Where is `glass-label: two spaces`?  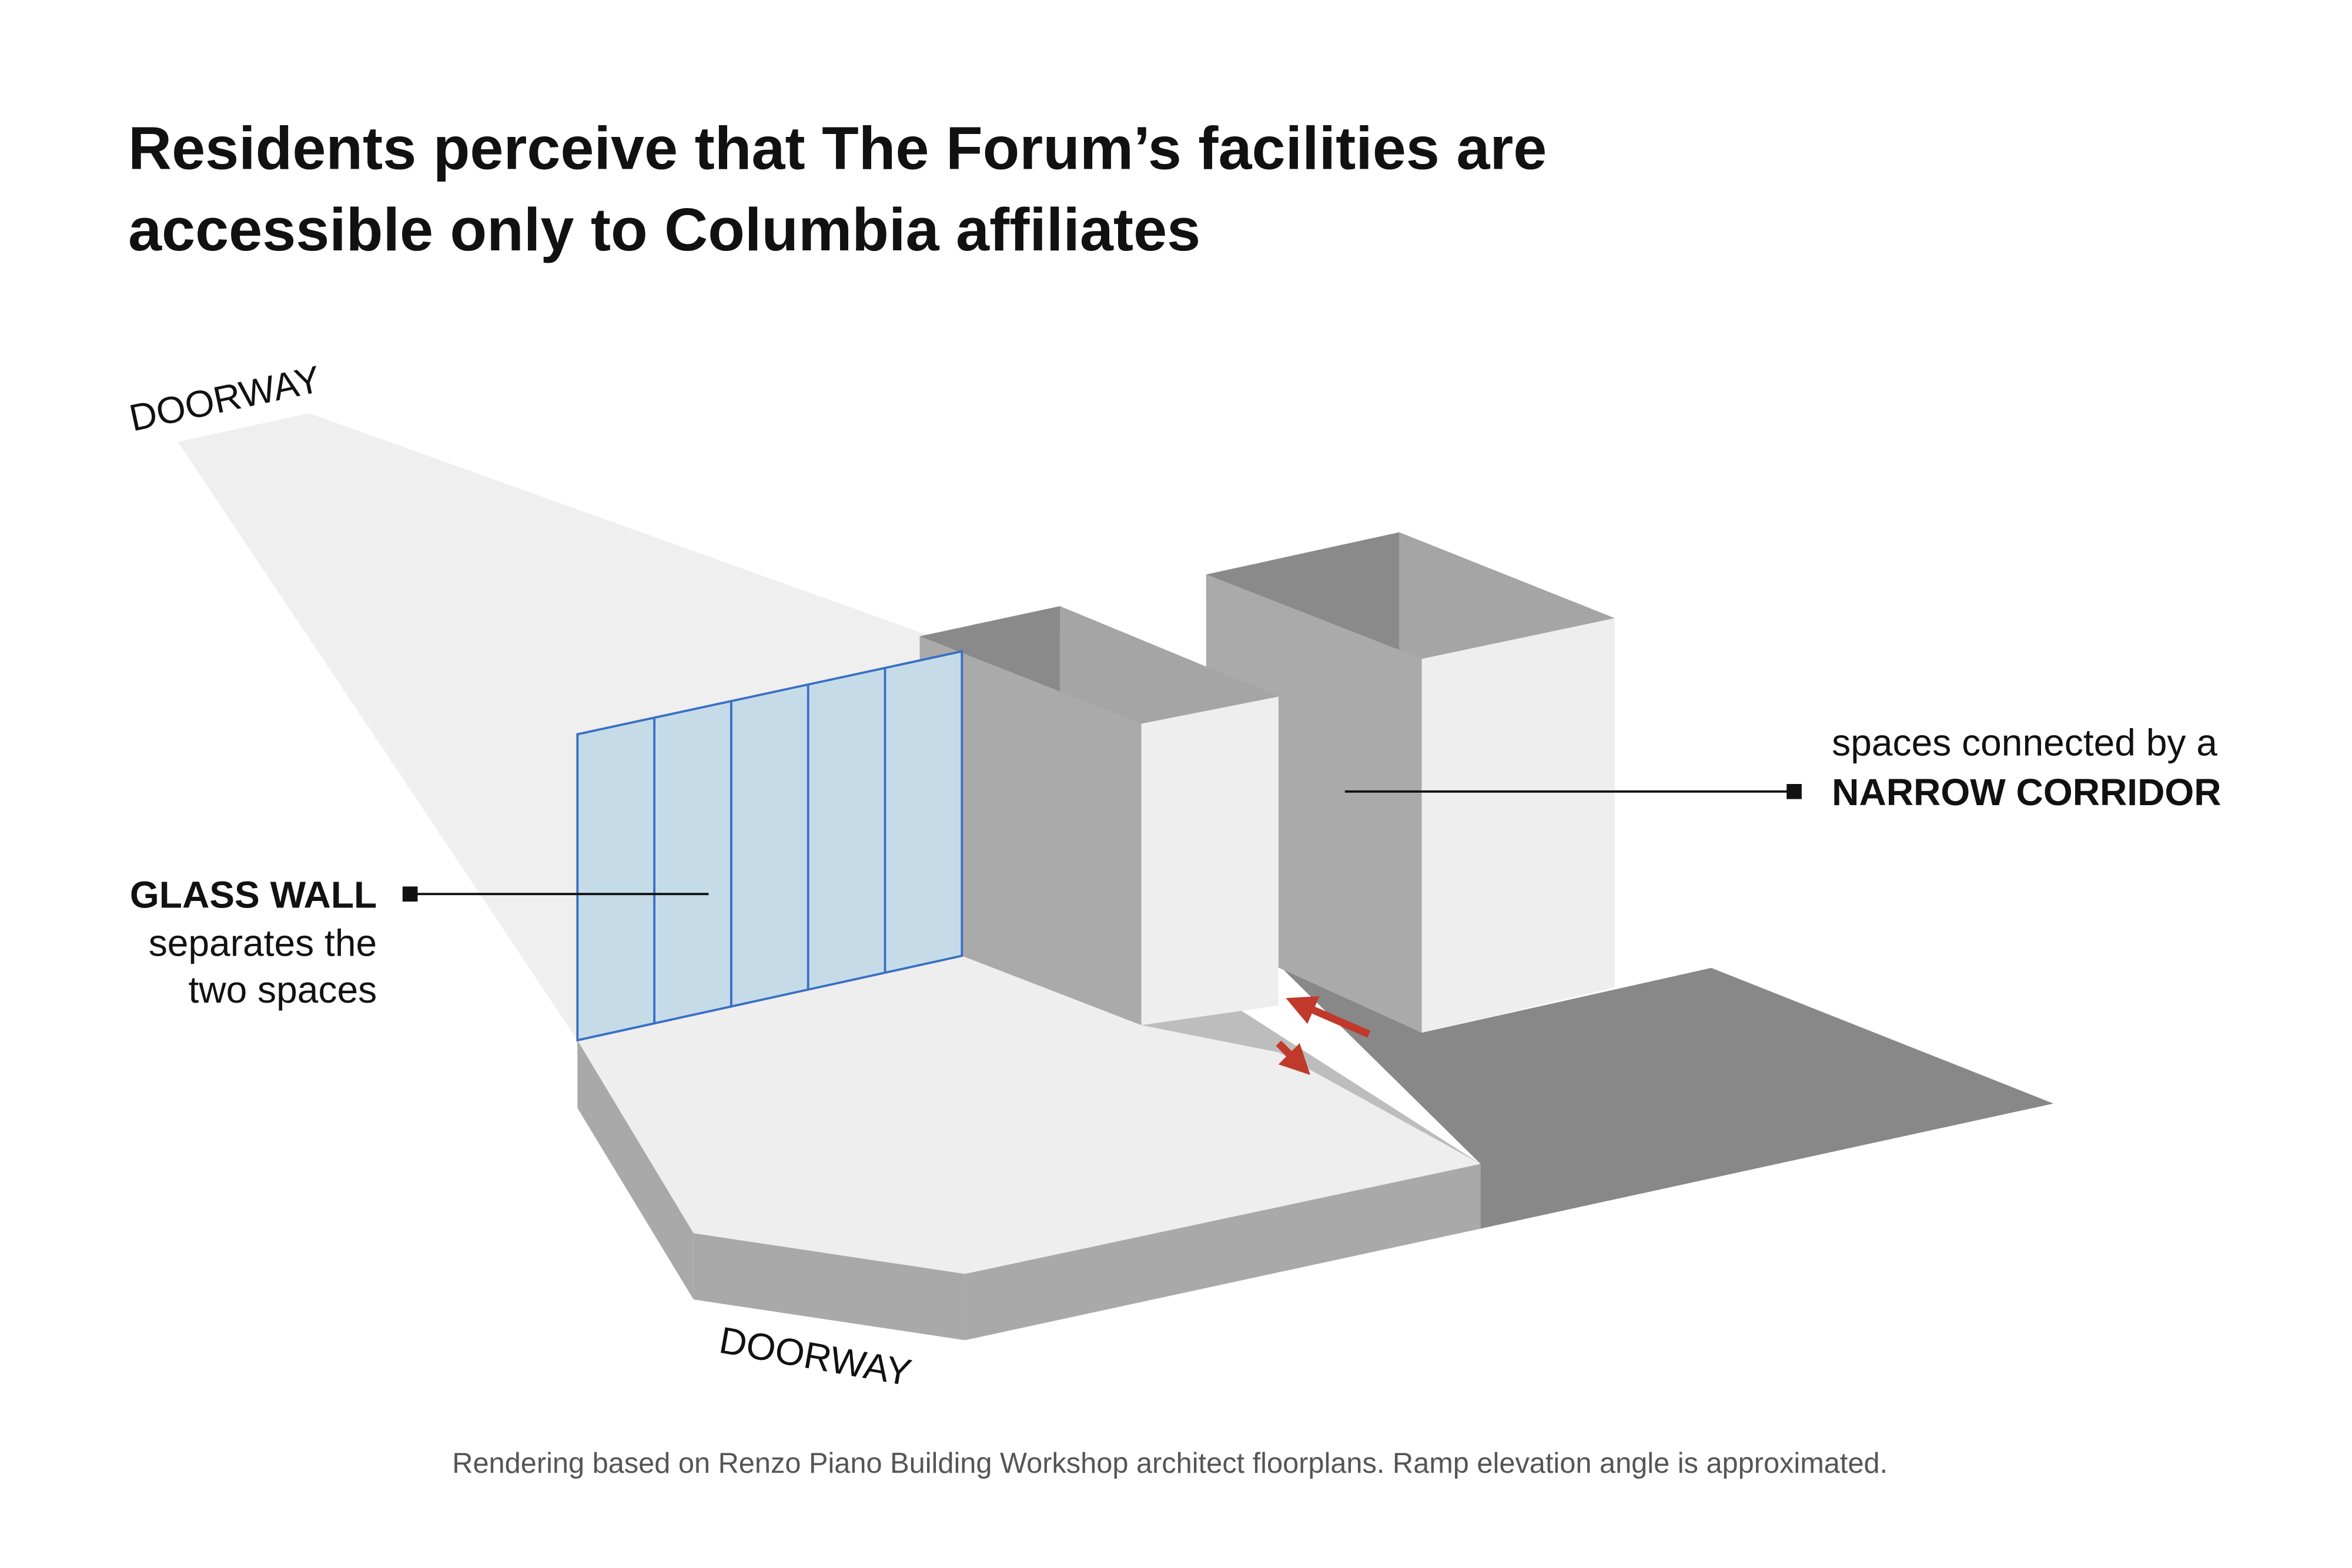
glass-label: two spaces is located at coordinates (282, 990).